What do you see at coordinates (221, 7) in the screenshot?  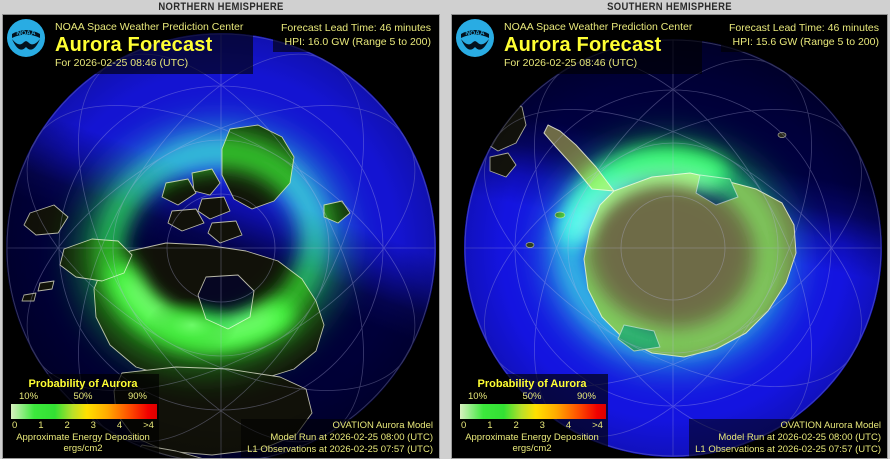 I see `panel-title-northern: NORTHERN HEMISPHERE` at bounding box center [221, 7].